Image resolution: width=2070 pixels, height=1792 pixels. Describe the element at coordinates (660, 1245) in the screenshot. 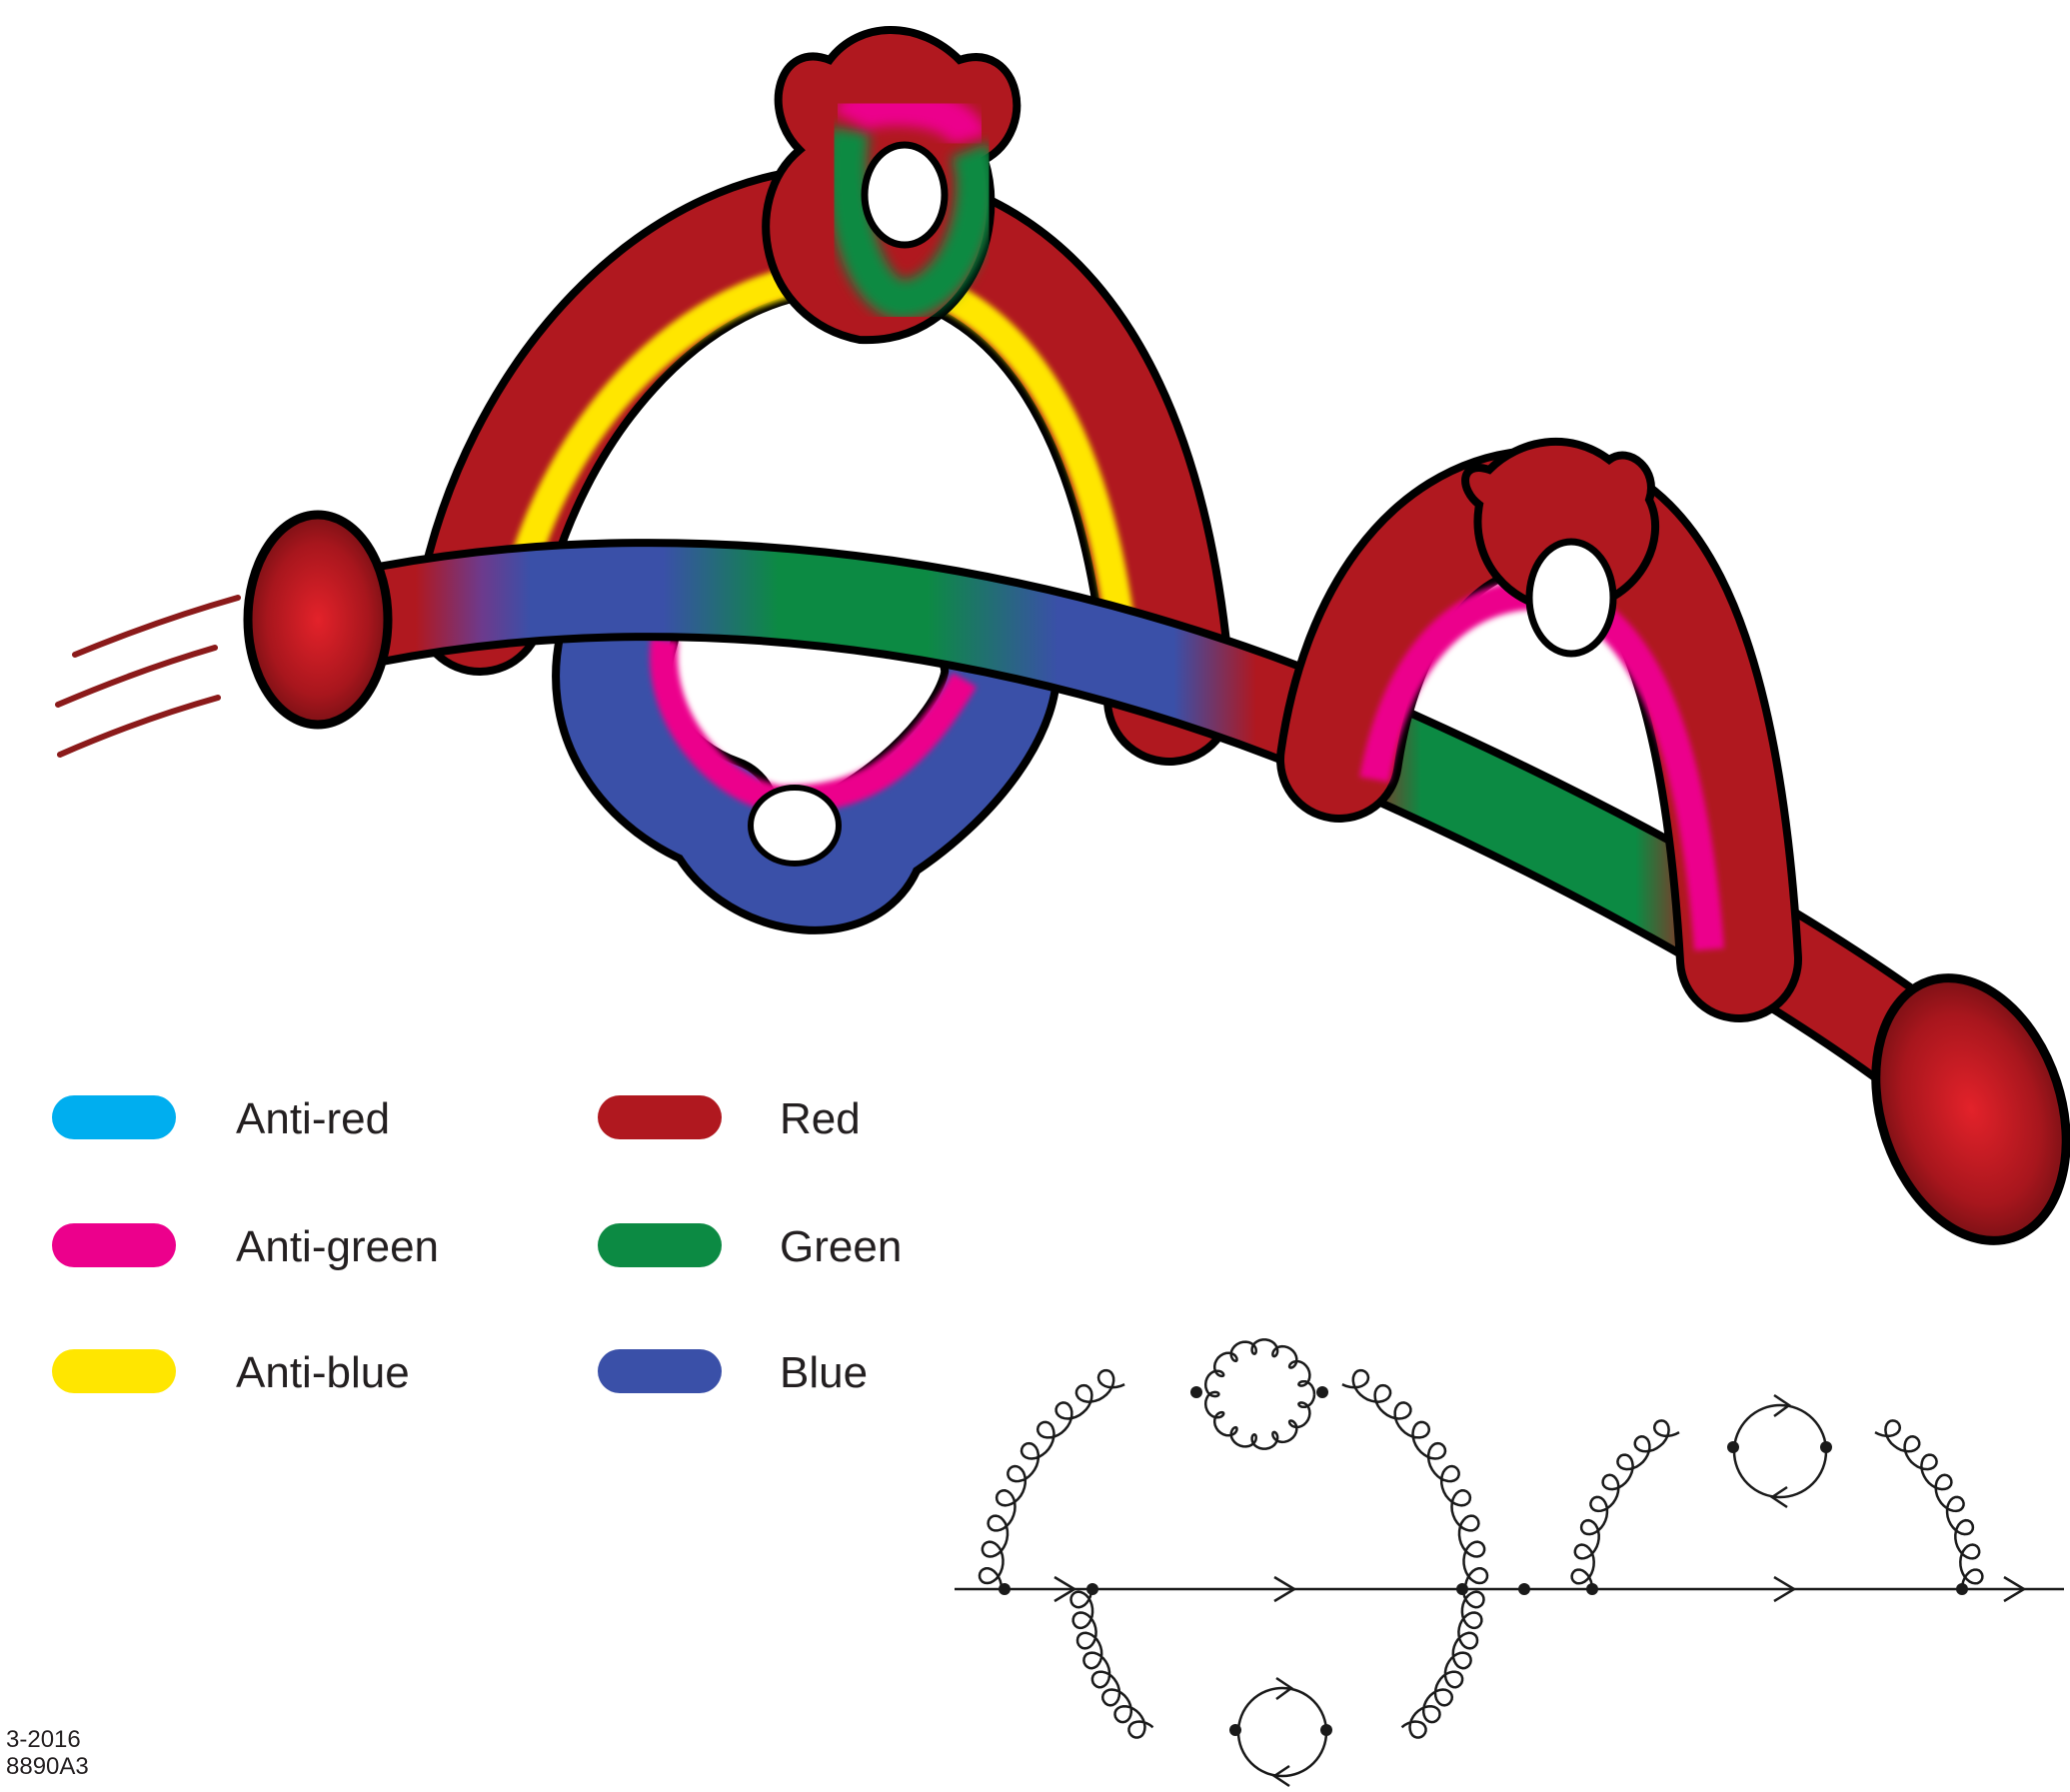

I see `legend-swatch-green` at that location.